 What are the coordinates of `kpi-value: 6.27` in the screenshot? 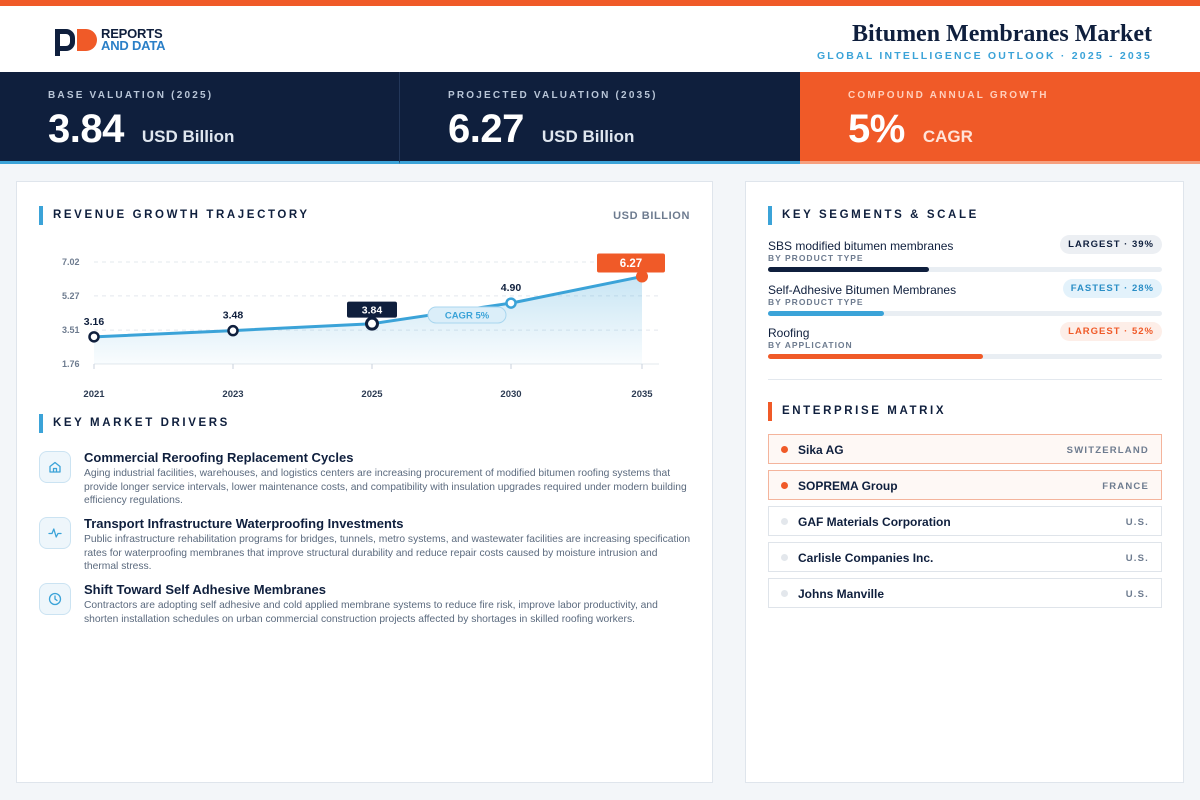 It's located at (486, 129).